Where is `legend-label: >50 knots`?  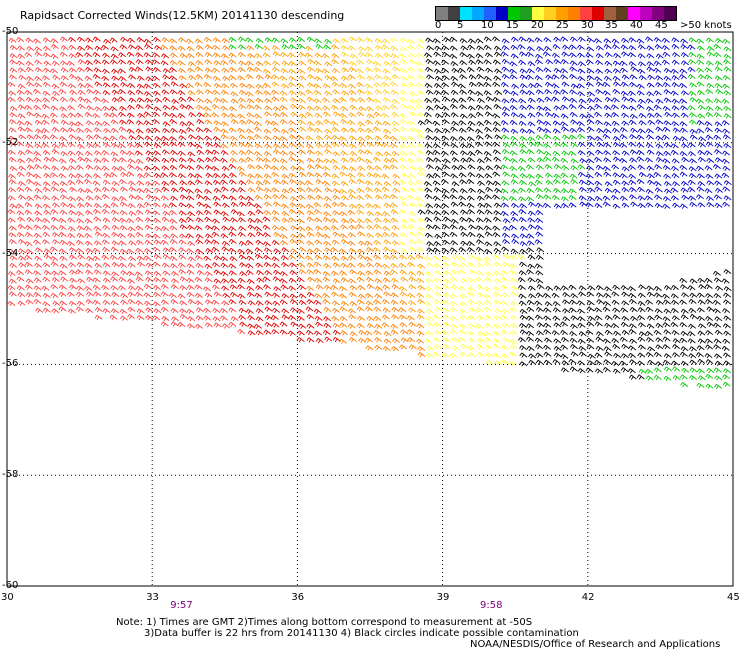 legend-label: >50 knots is located at coordinates (706, 25).